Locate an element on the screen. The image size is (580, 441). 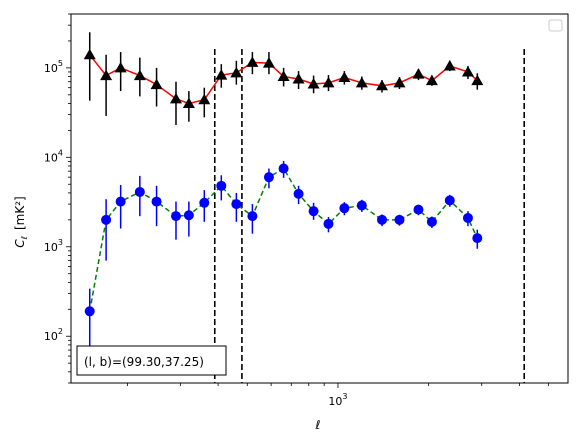
y-axis-title: Cℓ [mK²] is located at coordinates (21, 221).